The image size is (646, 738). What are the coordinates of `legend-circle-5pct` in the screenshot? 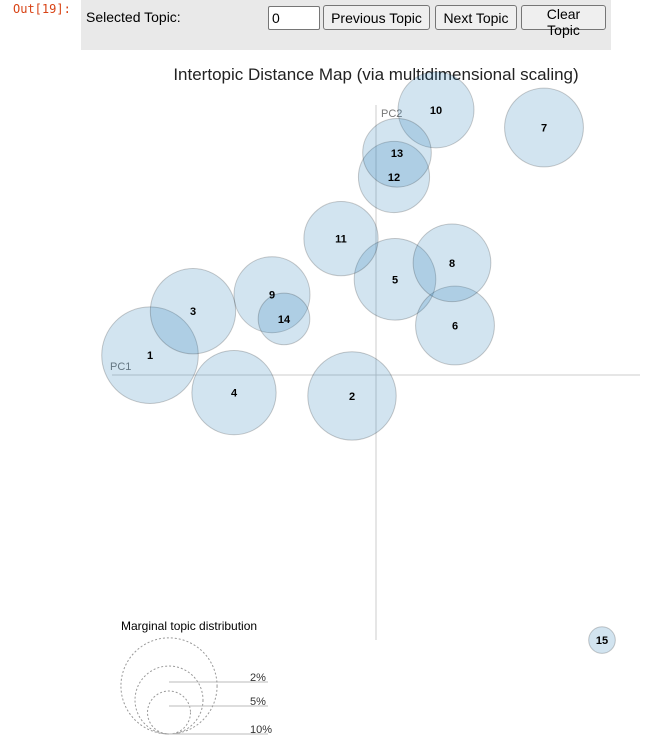 It's located at (169, 700).